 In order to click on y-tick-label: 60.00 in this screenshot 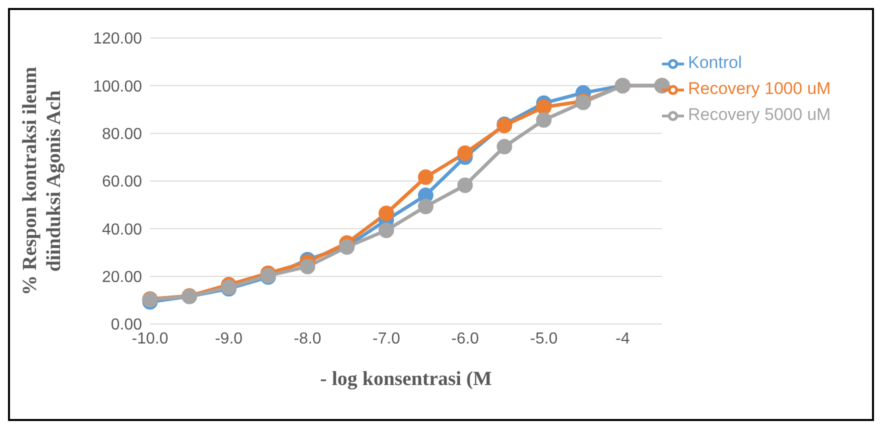, I will do `click(122, 182)`.